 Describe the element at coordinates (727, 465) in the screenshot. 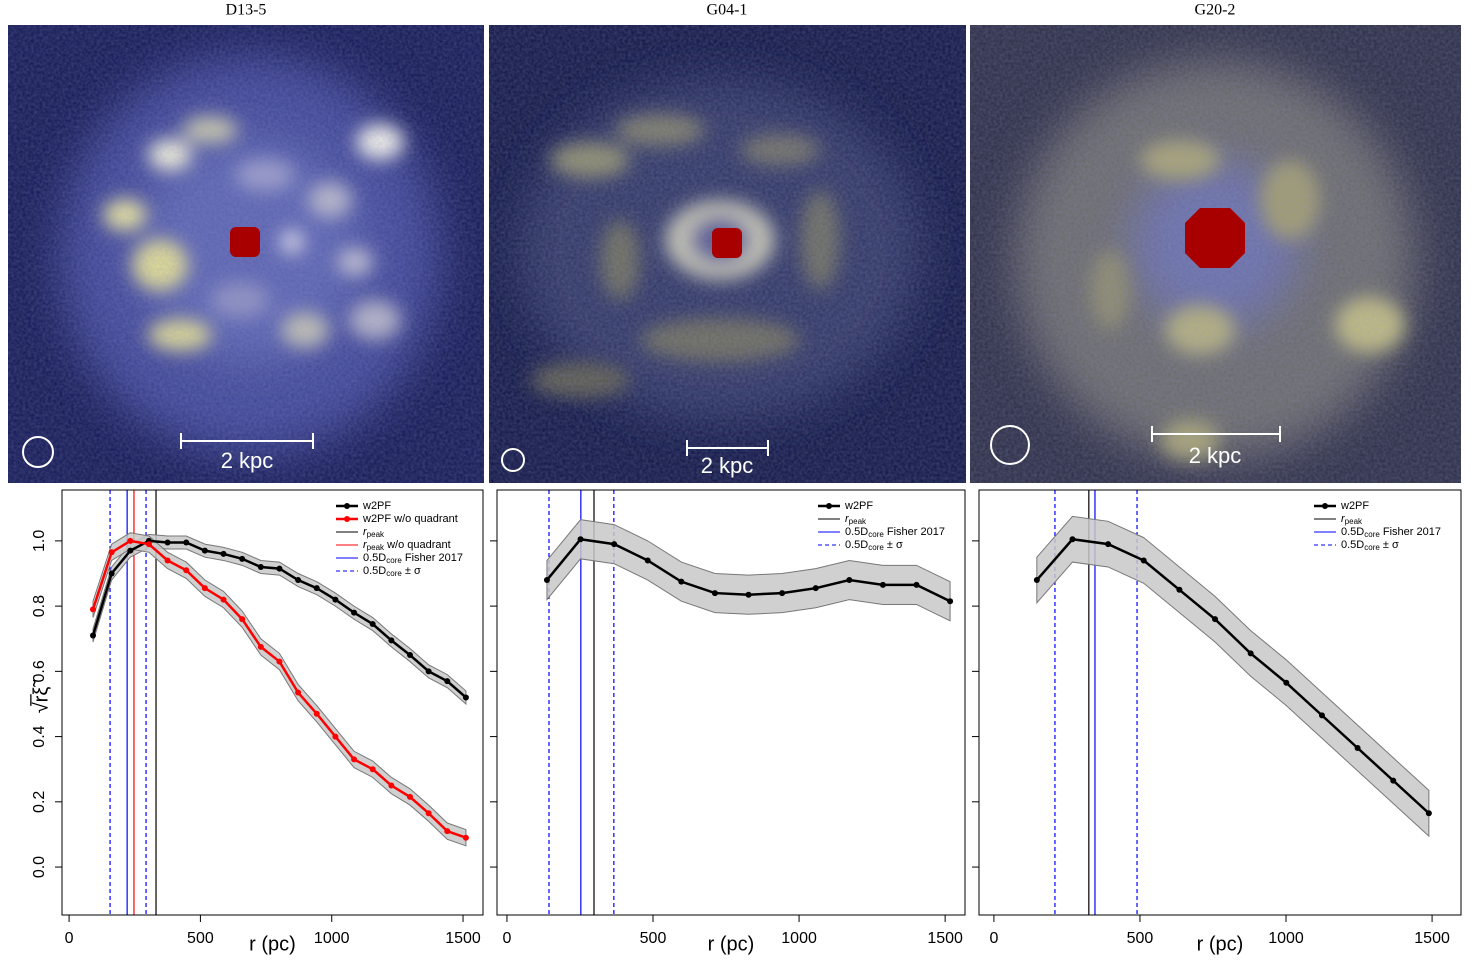

I see `scale-label: 2 kpc` at that location.